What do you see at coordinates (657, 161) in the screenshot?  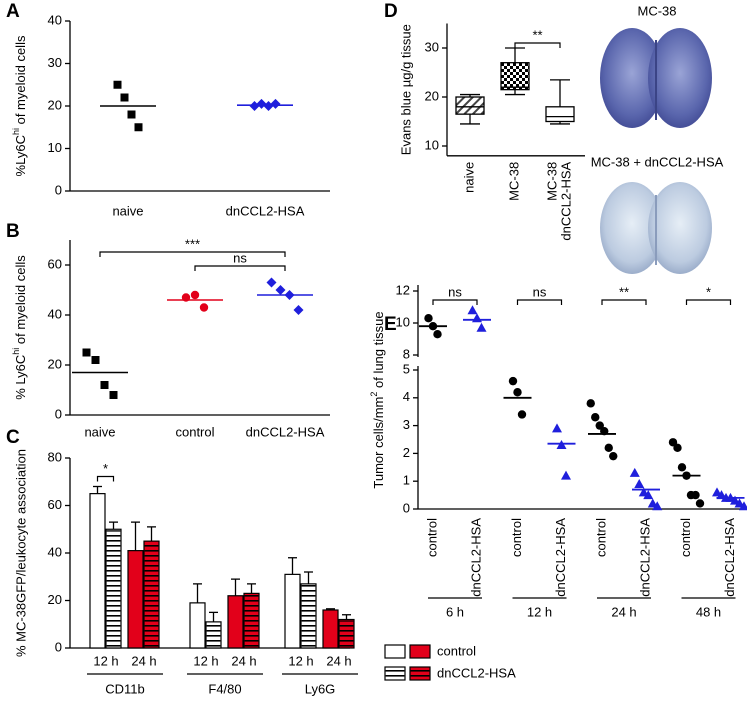 I see `photo-label: MC-38 + dnCCL2-HSA` at bounding box center [657, 161].